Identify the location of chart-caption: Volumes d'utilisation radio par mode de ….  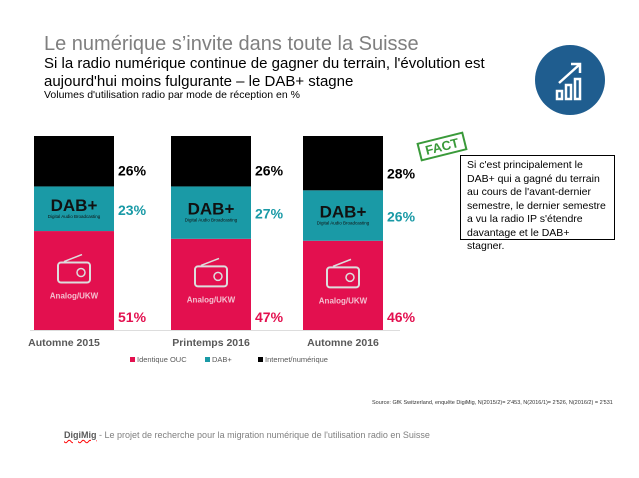
(172, 95).